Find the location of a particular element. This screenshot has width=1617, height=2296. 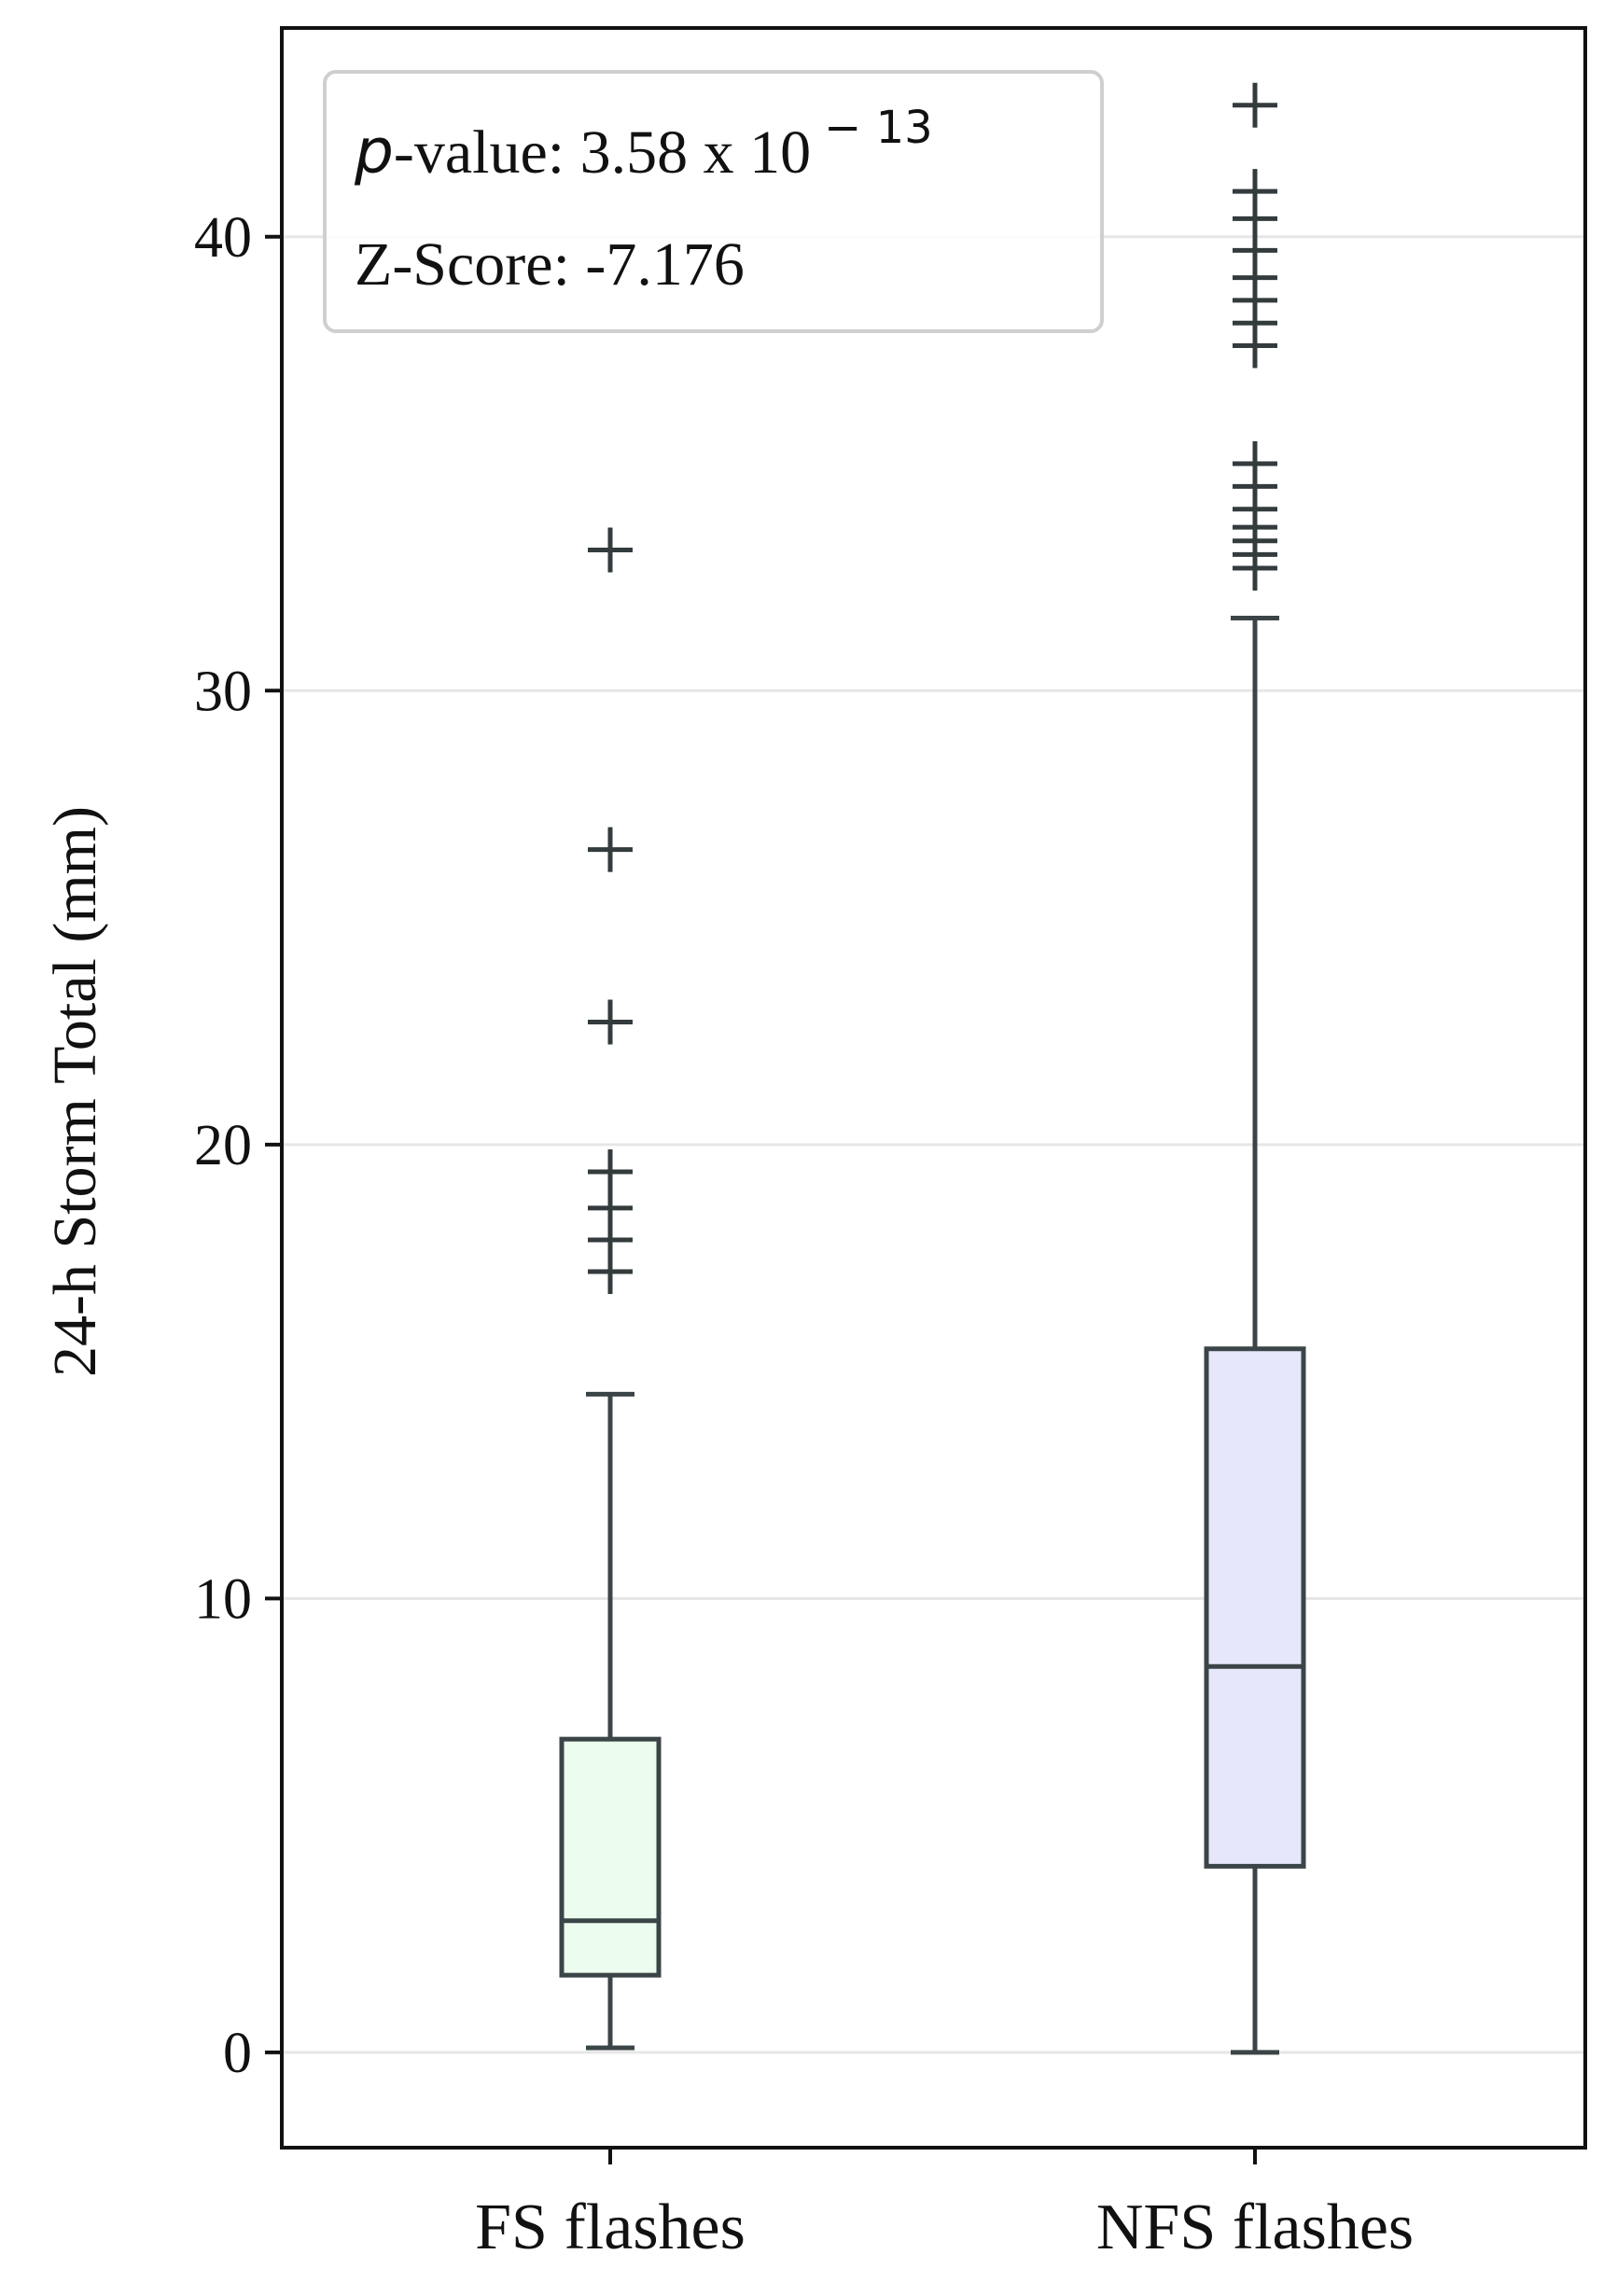

p-value-label: p-value: 3.58 x 10− 13 is located at coordinates (643, 145).